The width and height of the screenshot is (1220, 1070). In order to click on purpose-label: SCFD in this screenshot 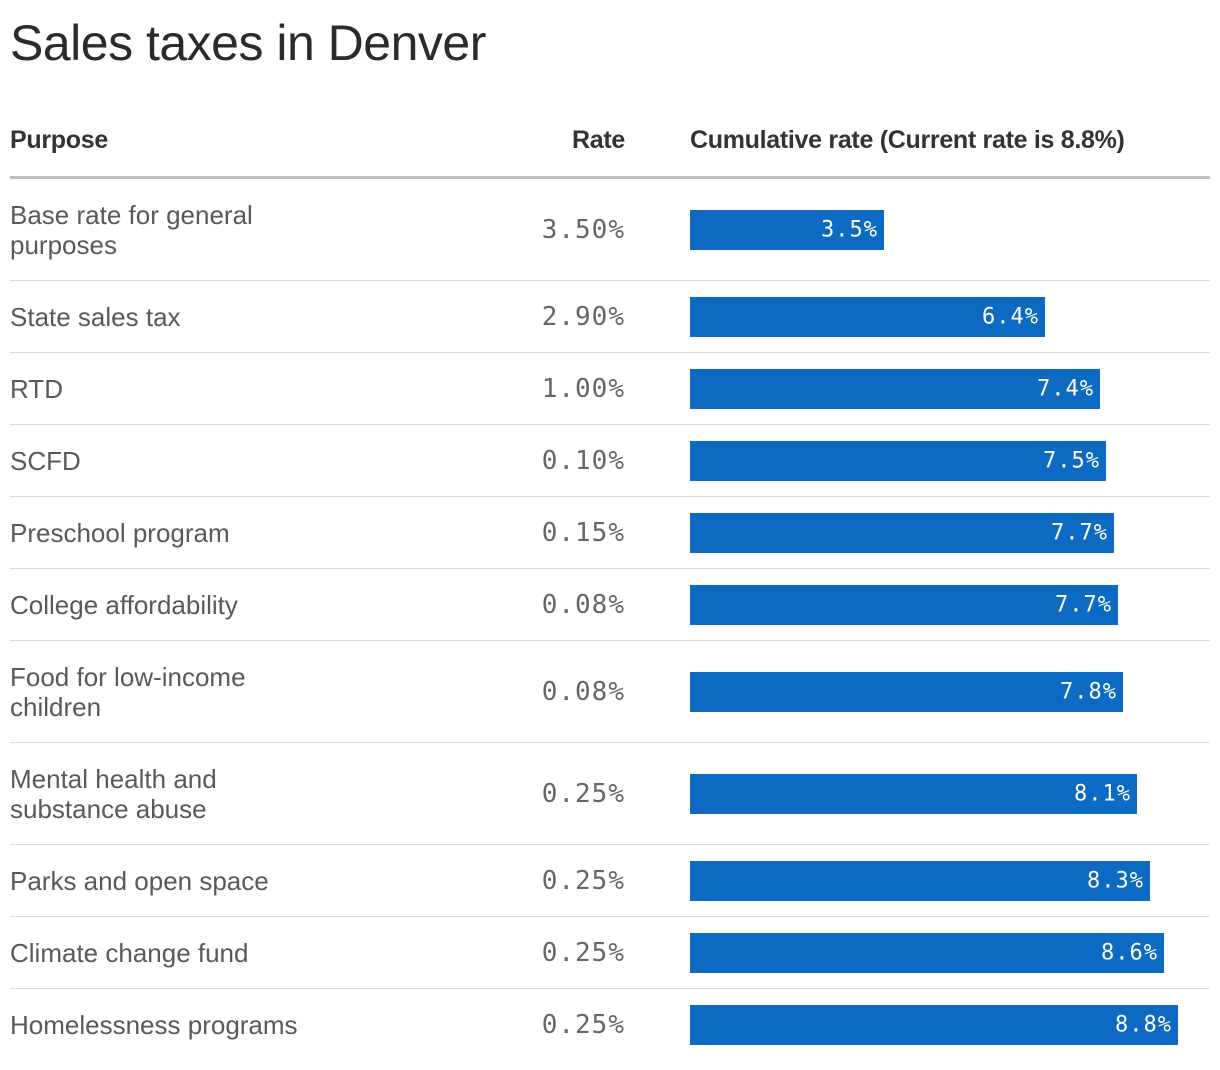, I will do `click(45, 460)`.